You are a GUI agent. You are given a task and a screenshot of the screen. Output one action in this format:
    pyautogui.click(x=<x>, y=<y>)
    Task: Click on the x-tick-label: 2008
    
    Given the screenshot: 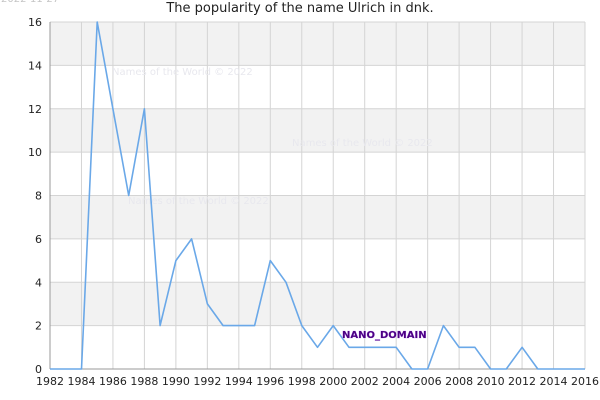 What is the action you would take?
    pyautogui.click(x=459, y=381)
    